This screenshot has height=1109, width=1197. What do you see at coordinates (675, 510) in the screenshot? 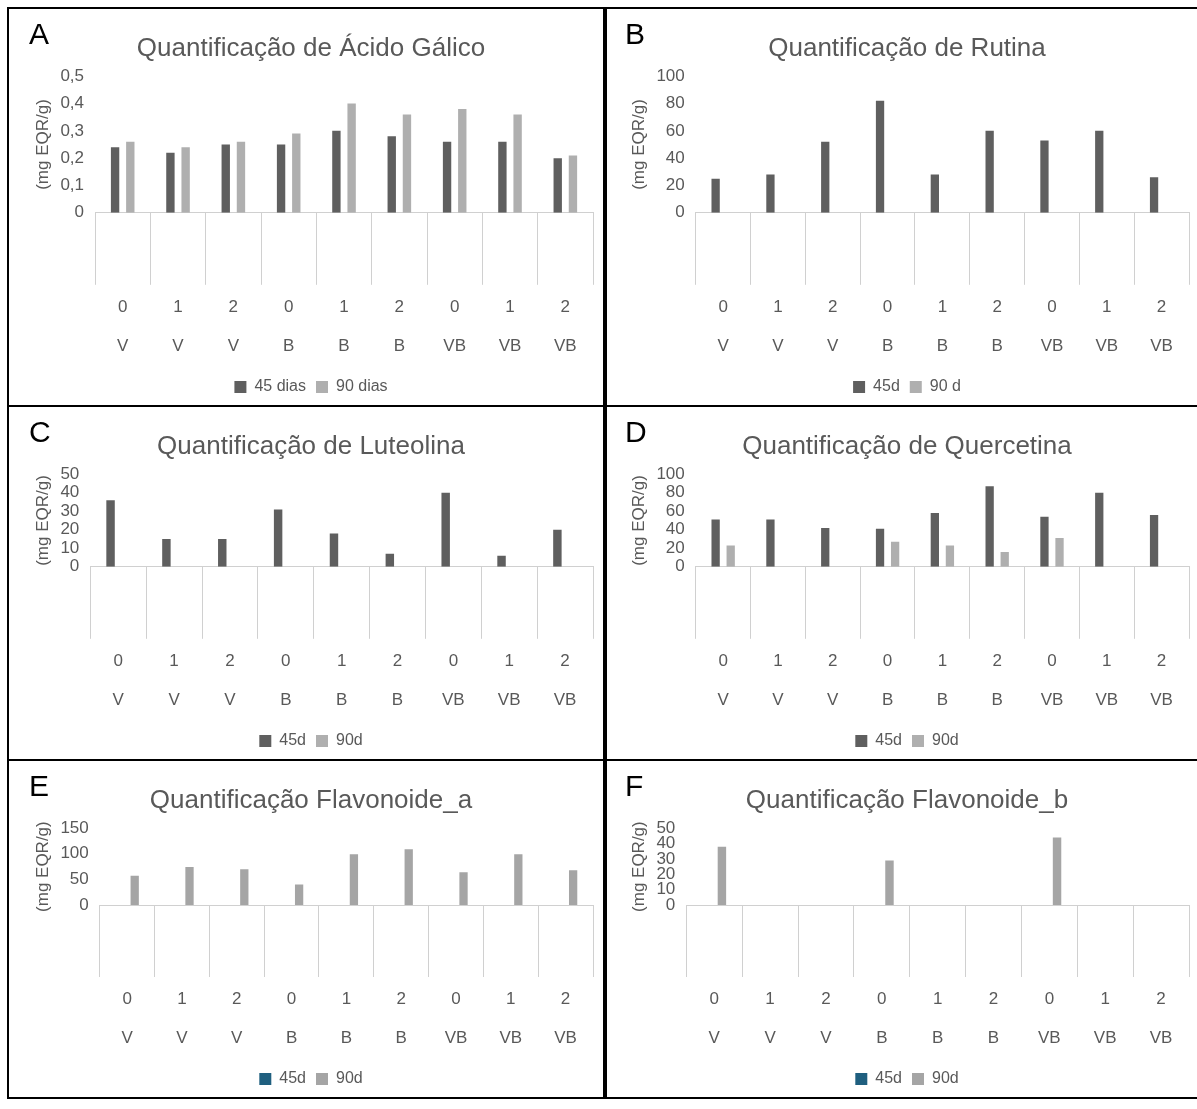
I see `y-tick-label: 60` at bounding box center [675, 510].